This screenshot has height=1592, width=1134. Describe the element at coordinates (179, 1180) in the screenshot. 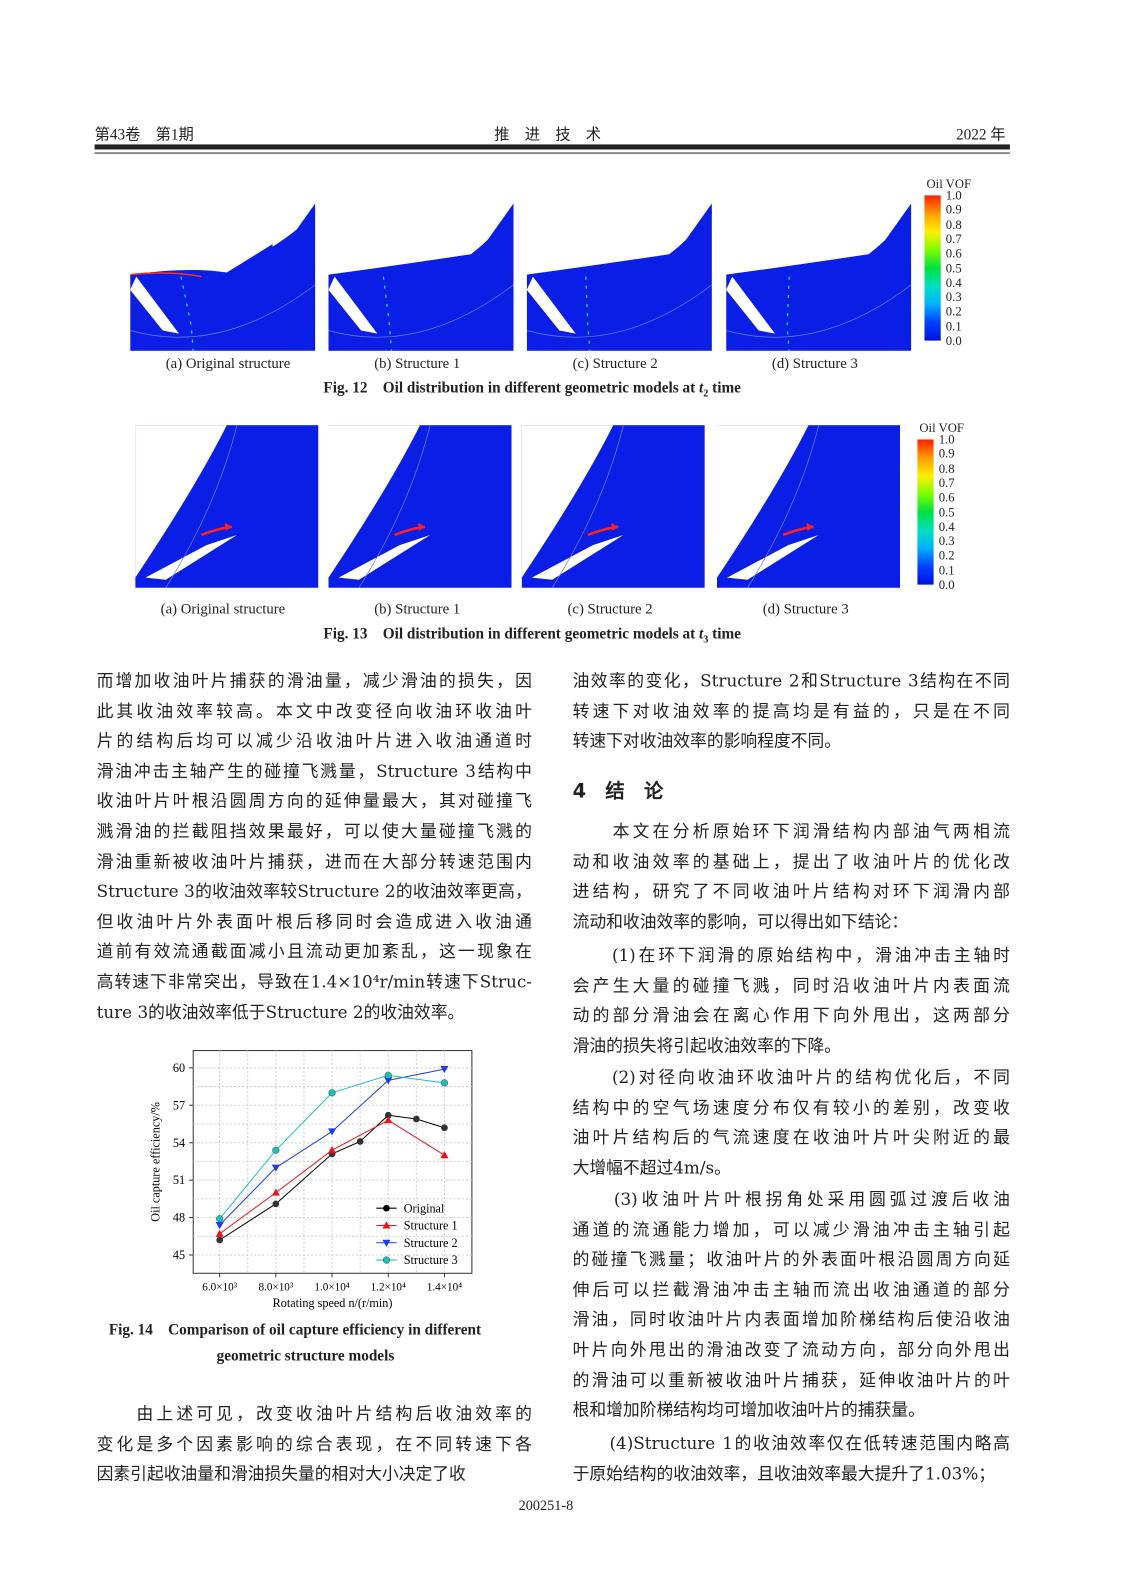

I see `y-tick-label: 51` at that location.